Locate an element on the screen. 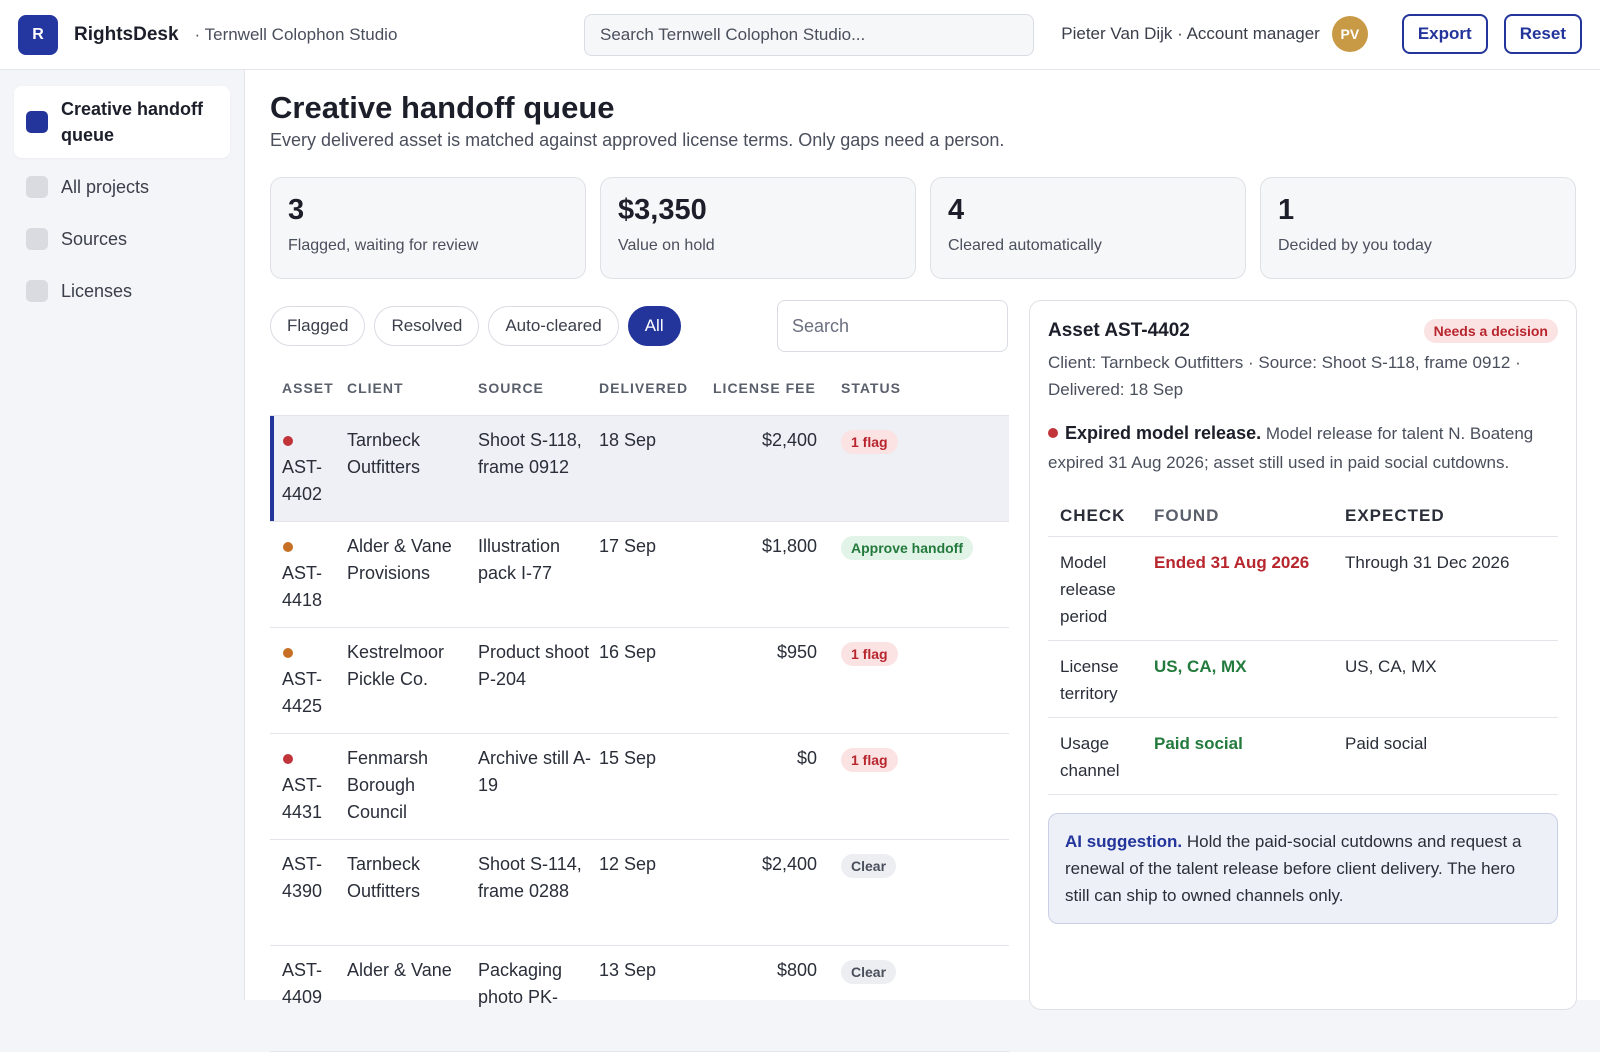  avatar: PV is located at coordinates (1349, 34).